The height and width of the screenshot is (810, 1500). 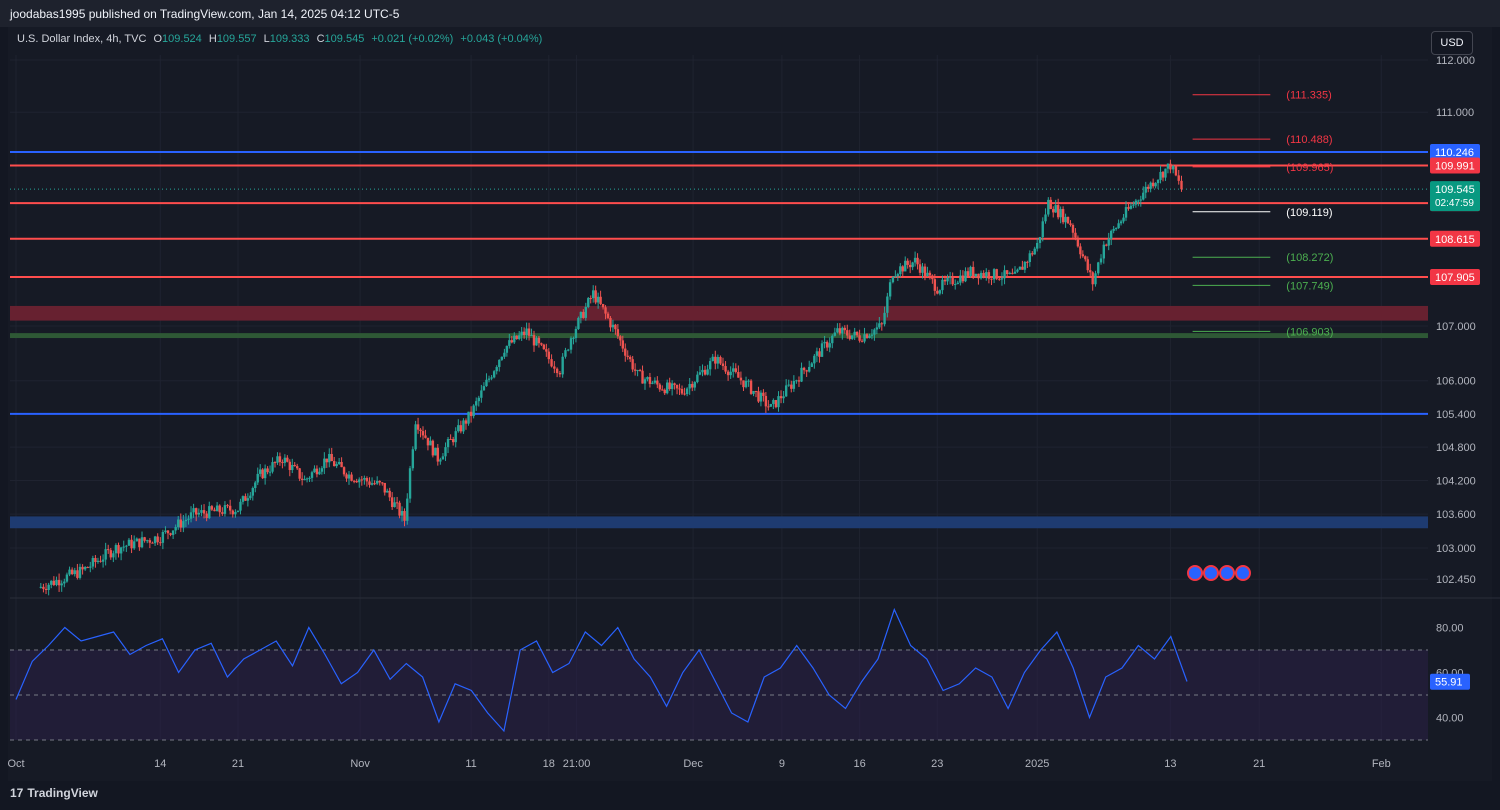 I want to click on price-tick-1: 111.000, so click(x=1455, y=113).